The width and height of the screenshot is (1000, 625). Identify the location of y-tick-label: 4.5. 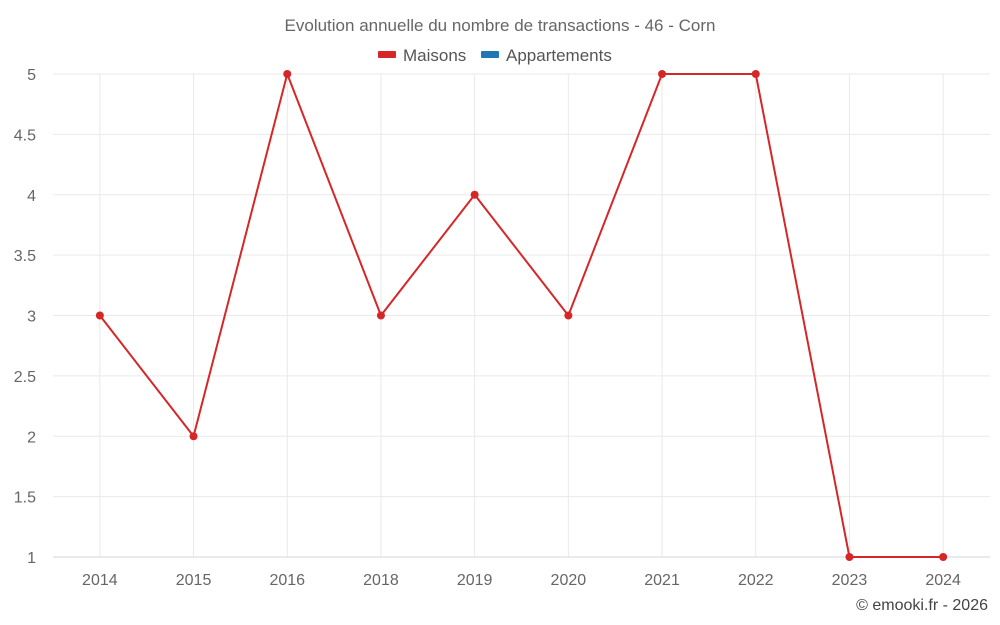
(25, 135).